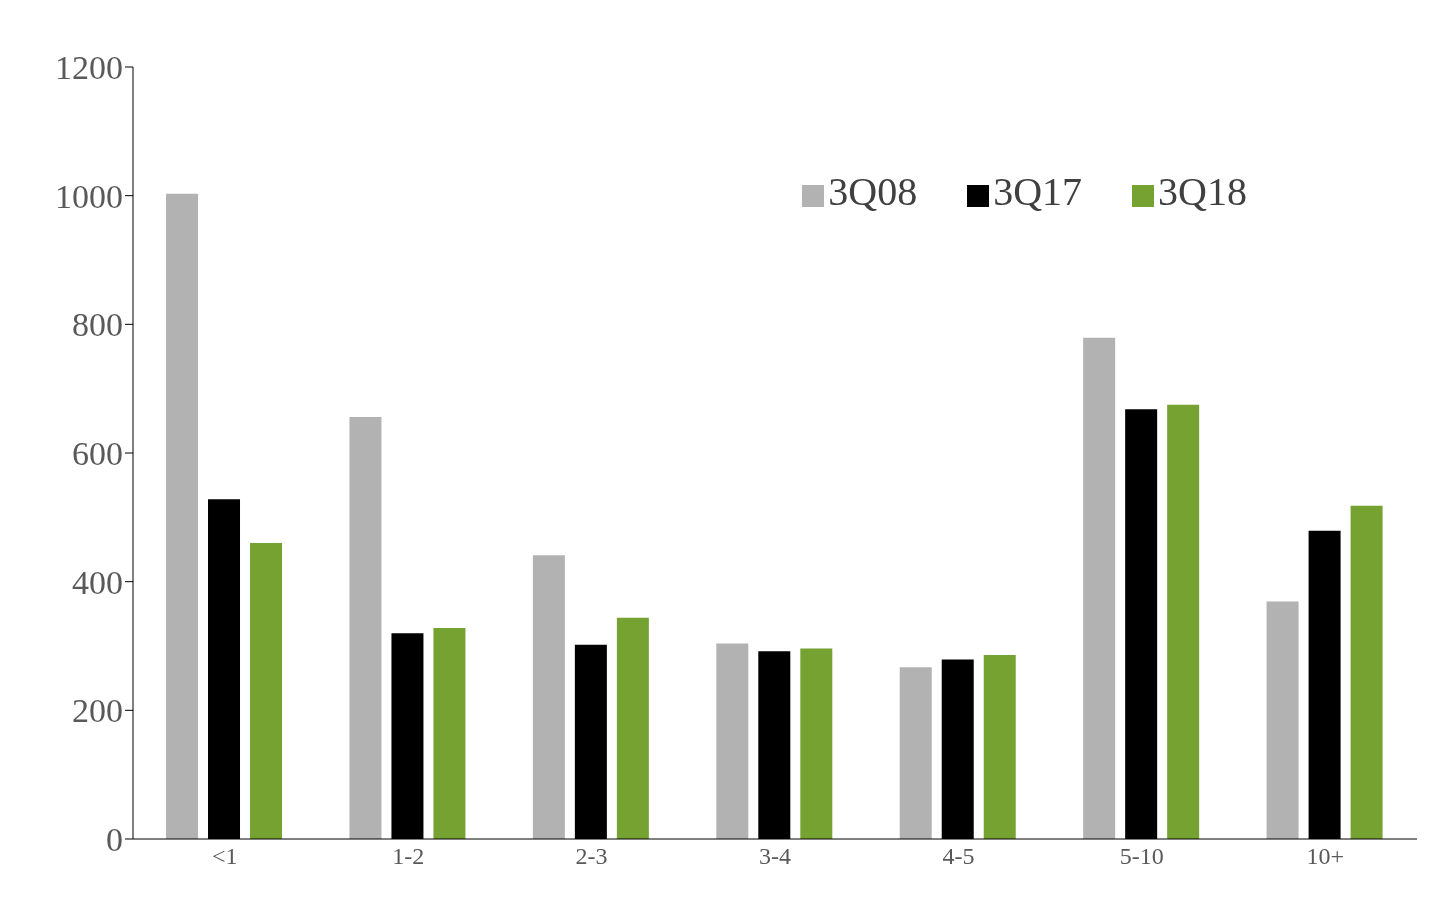 This screenshot has height=897, width=1435. I want to click on x-tick-label: 10+, so click(1325, 856).